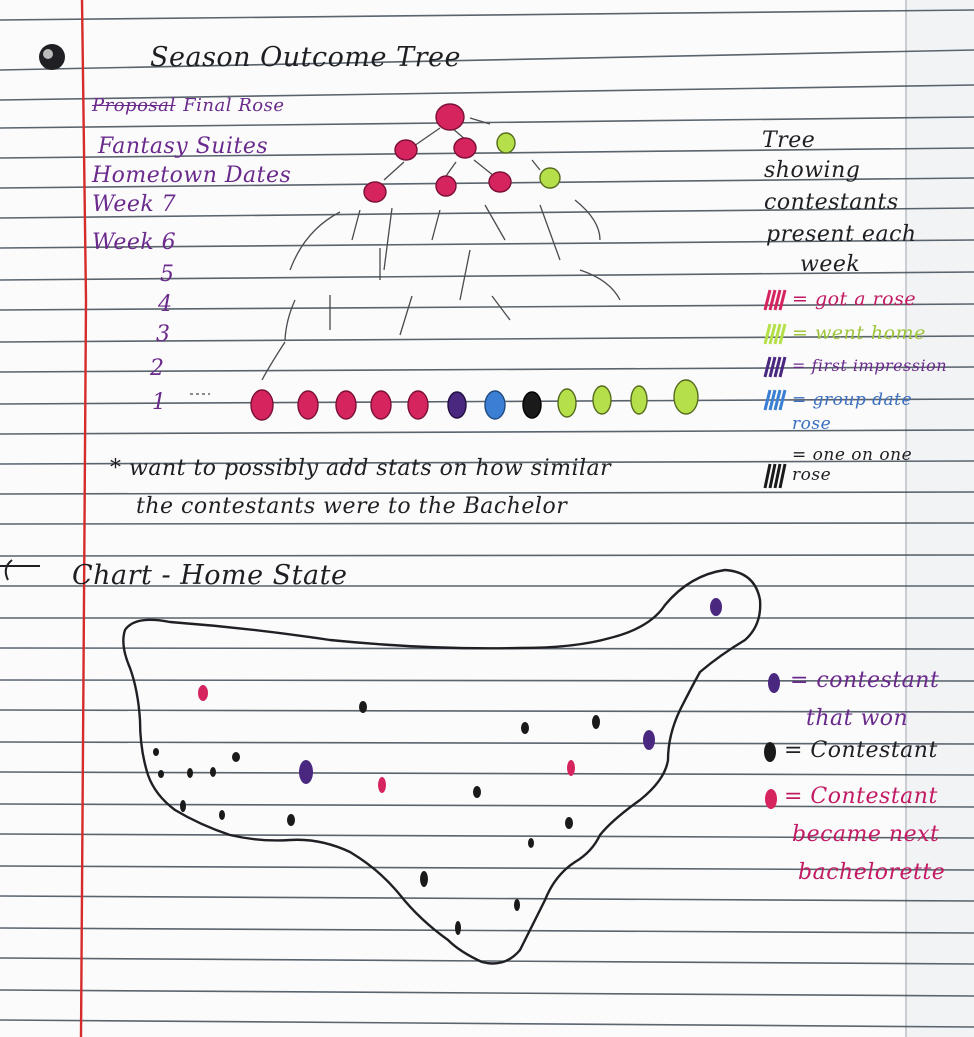 This screenshot has height=1037, width=974. Describe the element at coordinates (859, 333) in the screenshot. I see `legend-label-went-home: = went home` at that location.